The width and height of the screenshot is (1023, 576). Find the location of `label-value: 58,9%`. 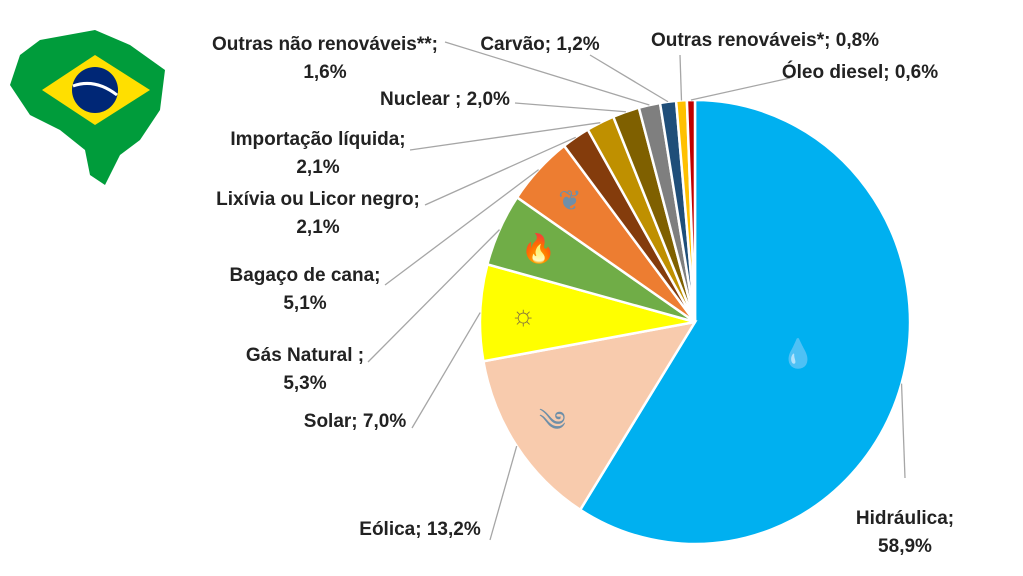

label-value: 58,9% is located at coordinates (905, 546).